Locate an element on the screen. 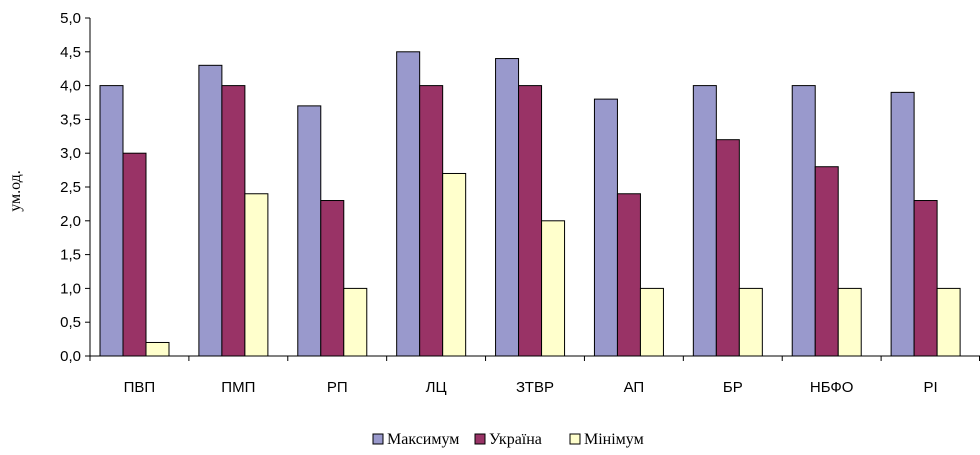  y-tick-label: 0,5 is located at coordinates (70, 322).